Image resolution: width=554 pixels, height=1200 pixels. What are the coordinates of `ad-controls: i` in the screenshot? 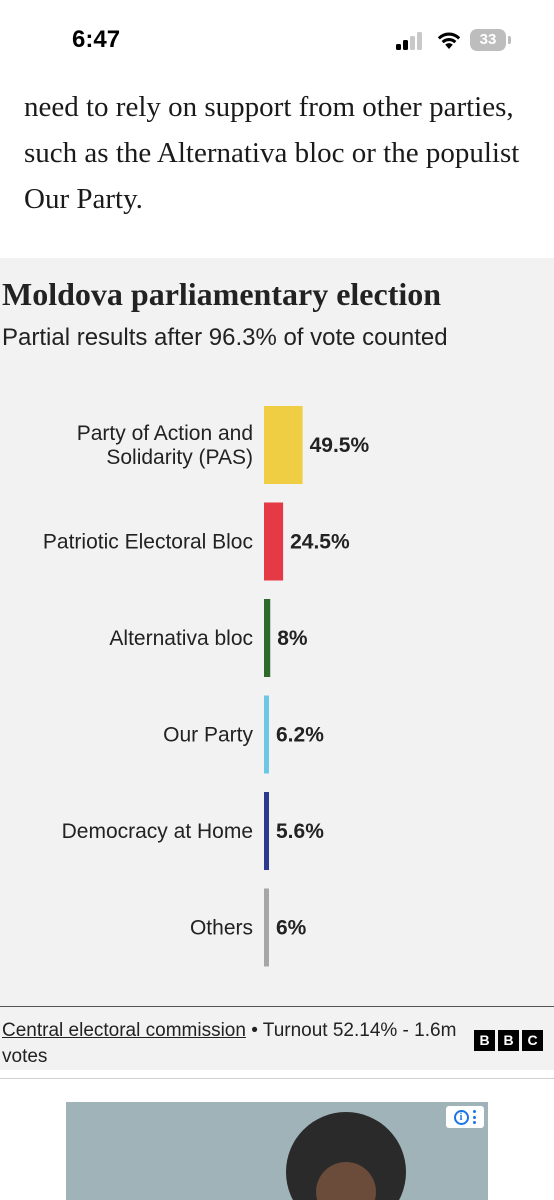 It's located at (465, 1117).